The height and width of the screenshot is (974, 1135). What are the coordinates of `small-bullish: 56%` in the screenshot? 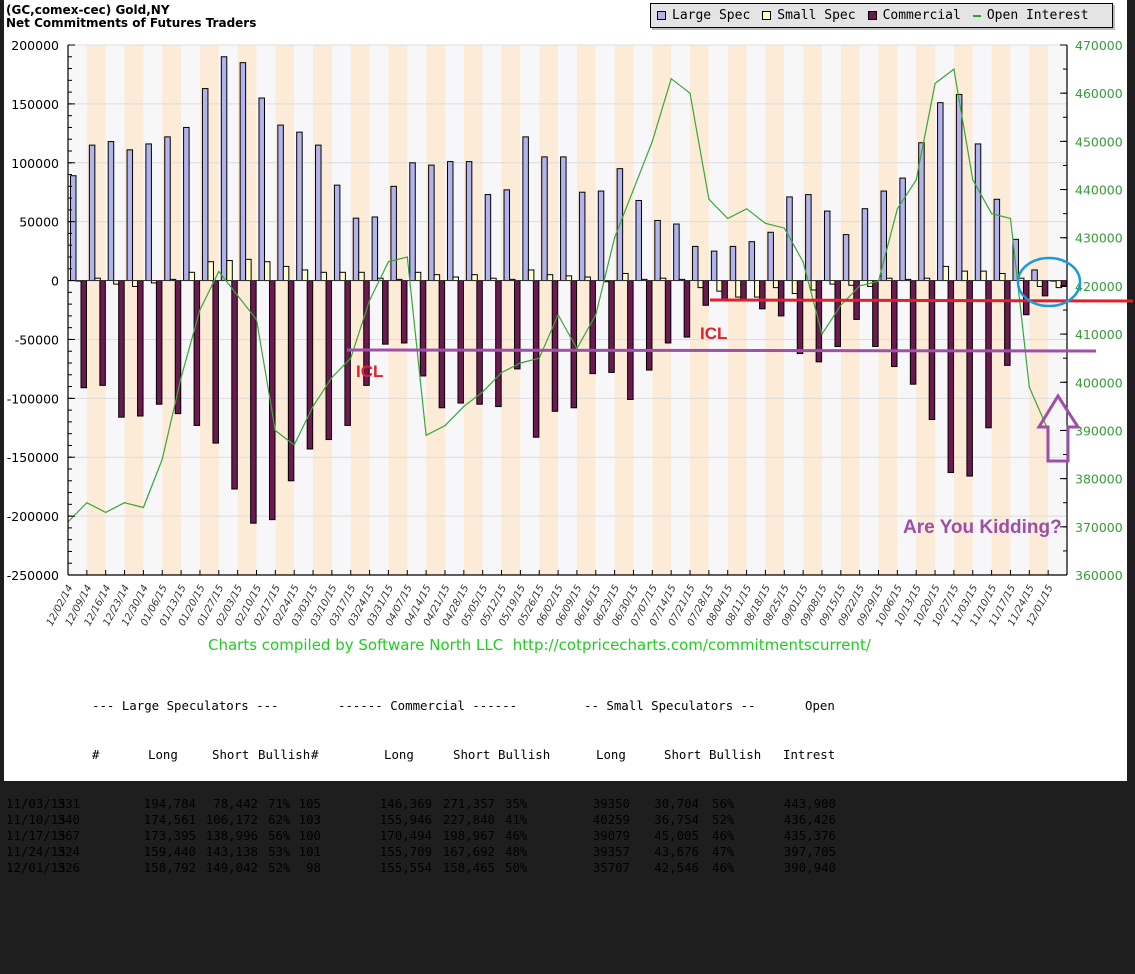 It's located at (723, 803).